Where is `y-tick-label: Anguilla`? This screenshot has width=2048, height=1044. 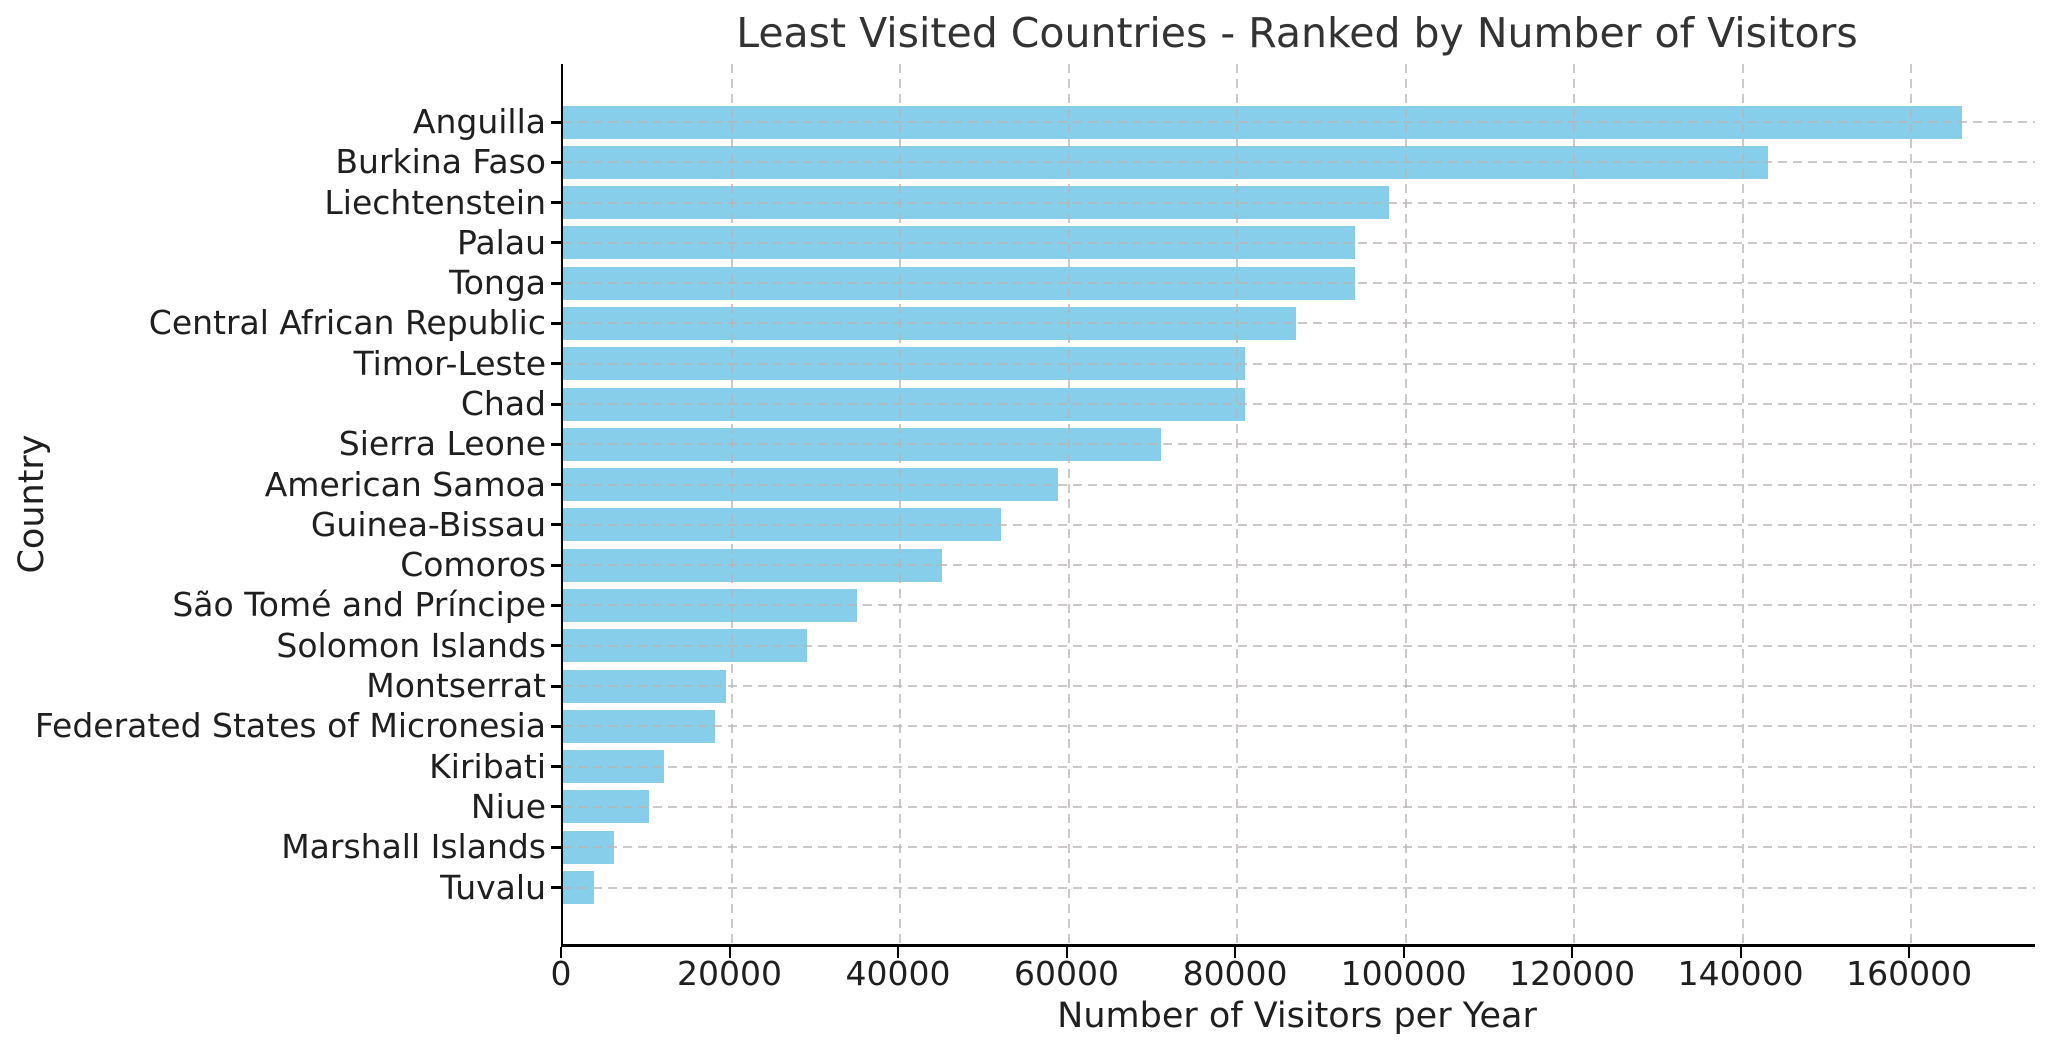 y-tick-label: Anguilla is located at coordinates (479, 121).